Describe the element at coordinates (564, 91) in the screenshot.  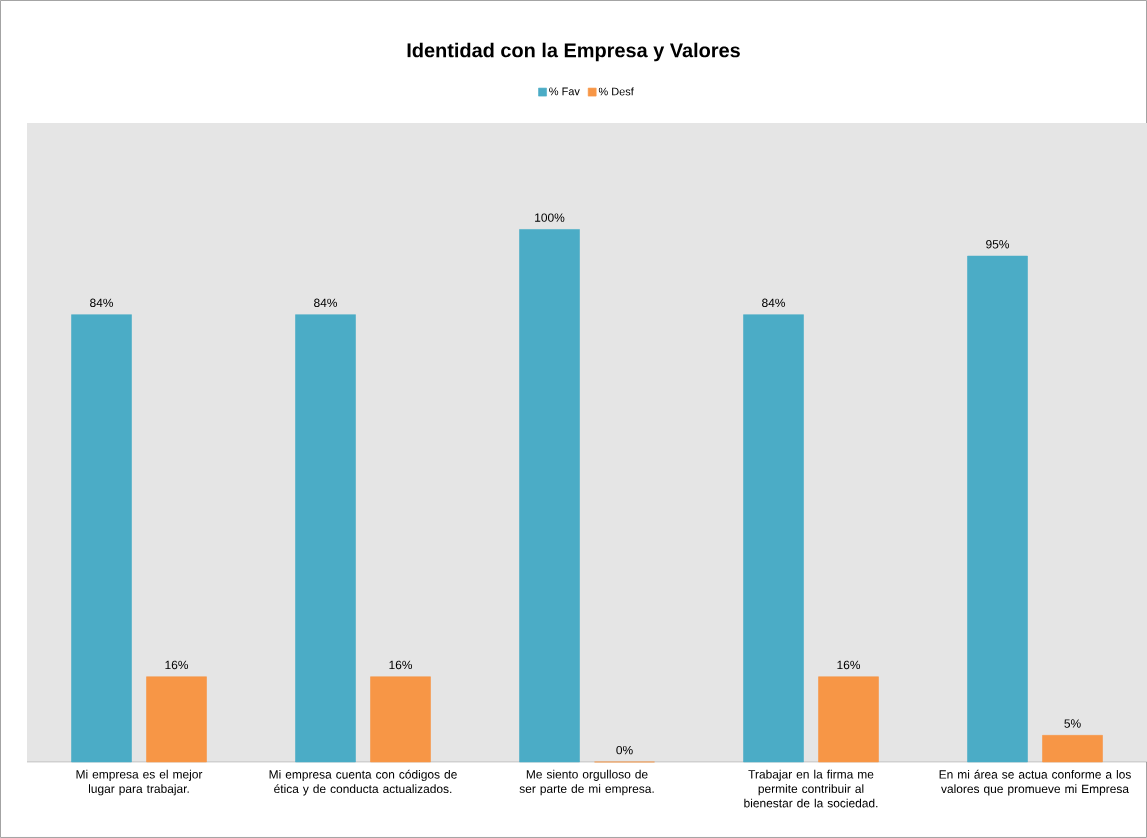
I see `legend-label: % Fav` at that location.